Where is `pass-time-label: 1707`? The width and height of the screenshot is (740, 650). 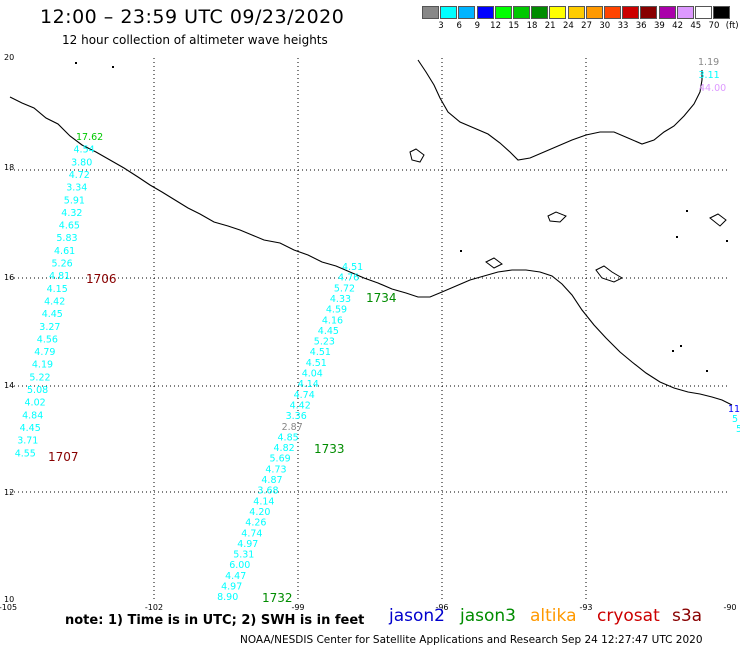
pass-time-label: 1707 is located at coordinates (63, 457).